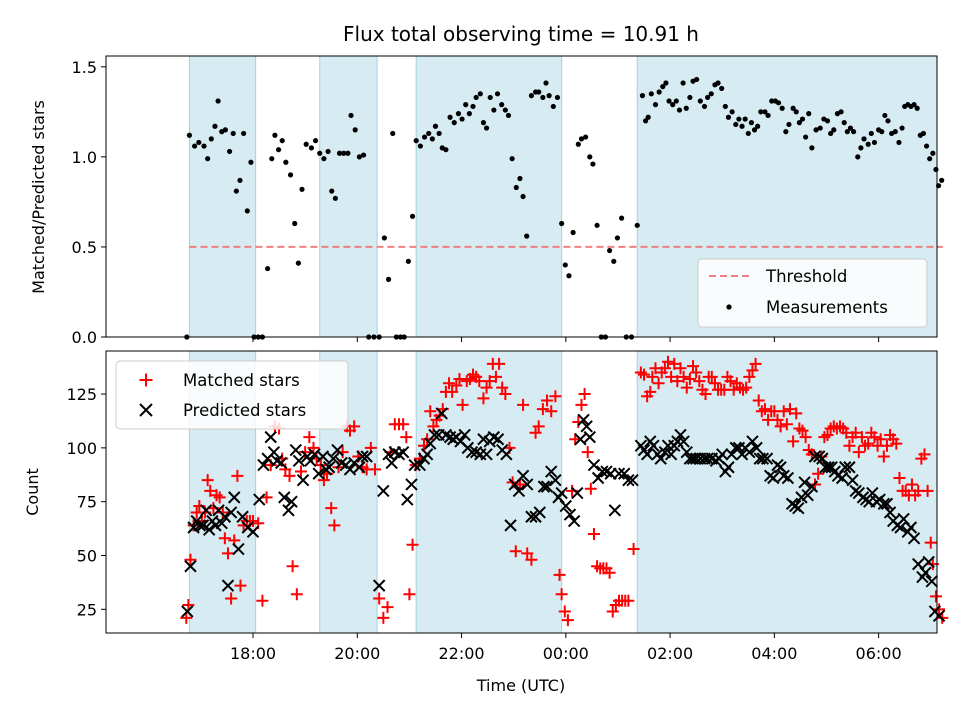  I want to click on ratio-x-ticks, so click(566, 339).